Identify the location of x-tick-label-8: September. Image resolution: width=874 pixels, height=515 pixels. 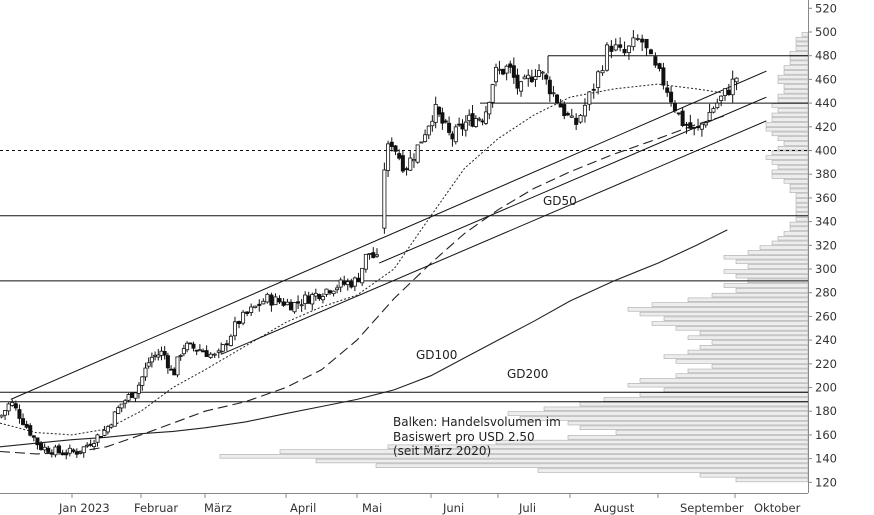
(712, 508).